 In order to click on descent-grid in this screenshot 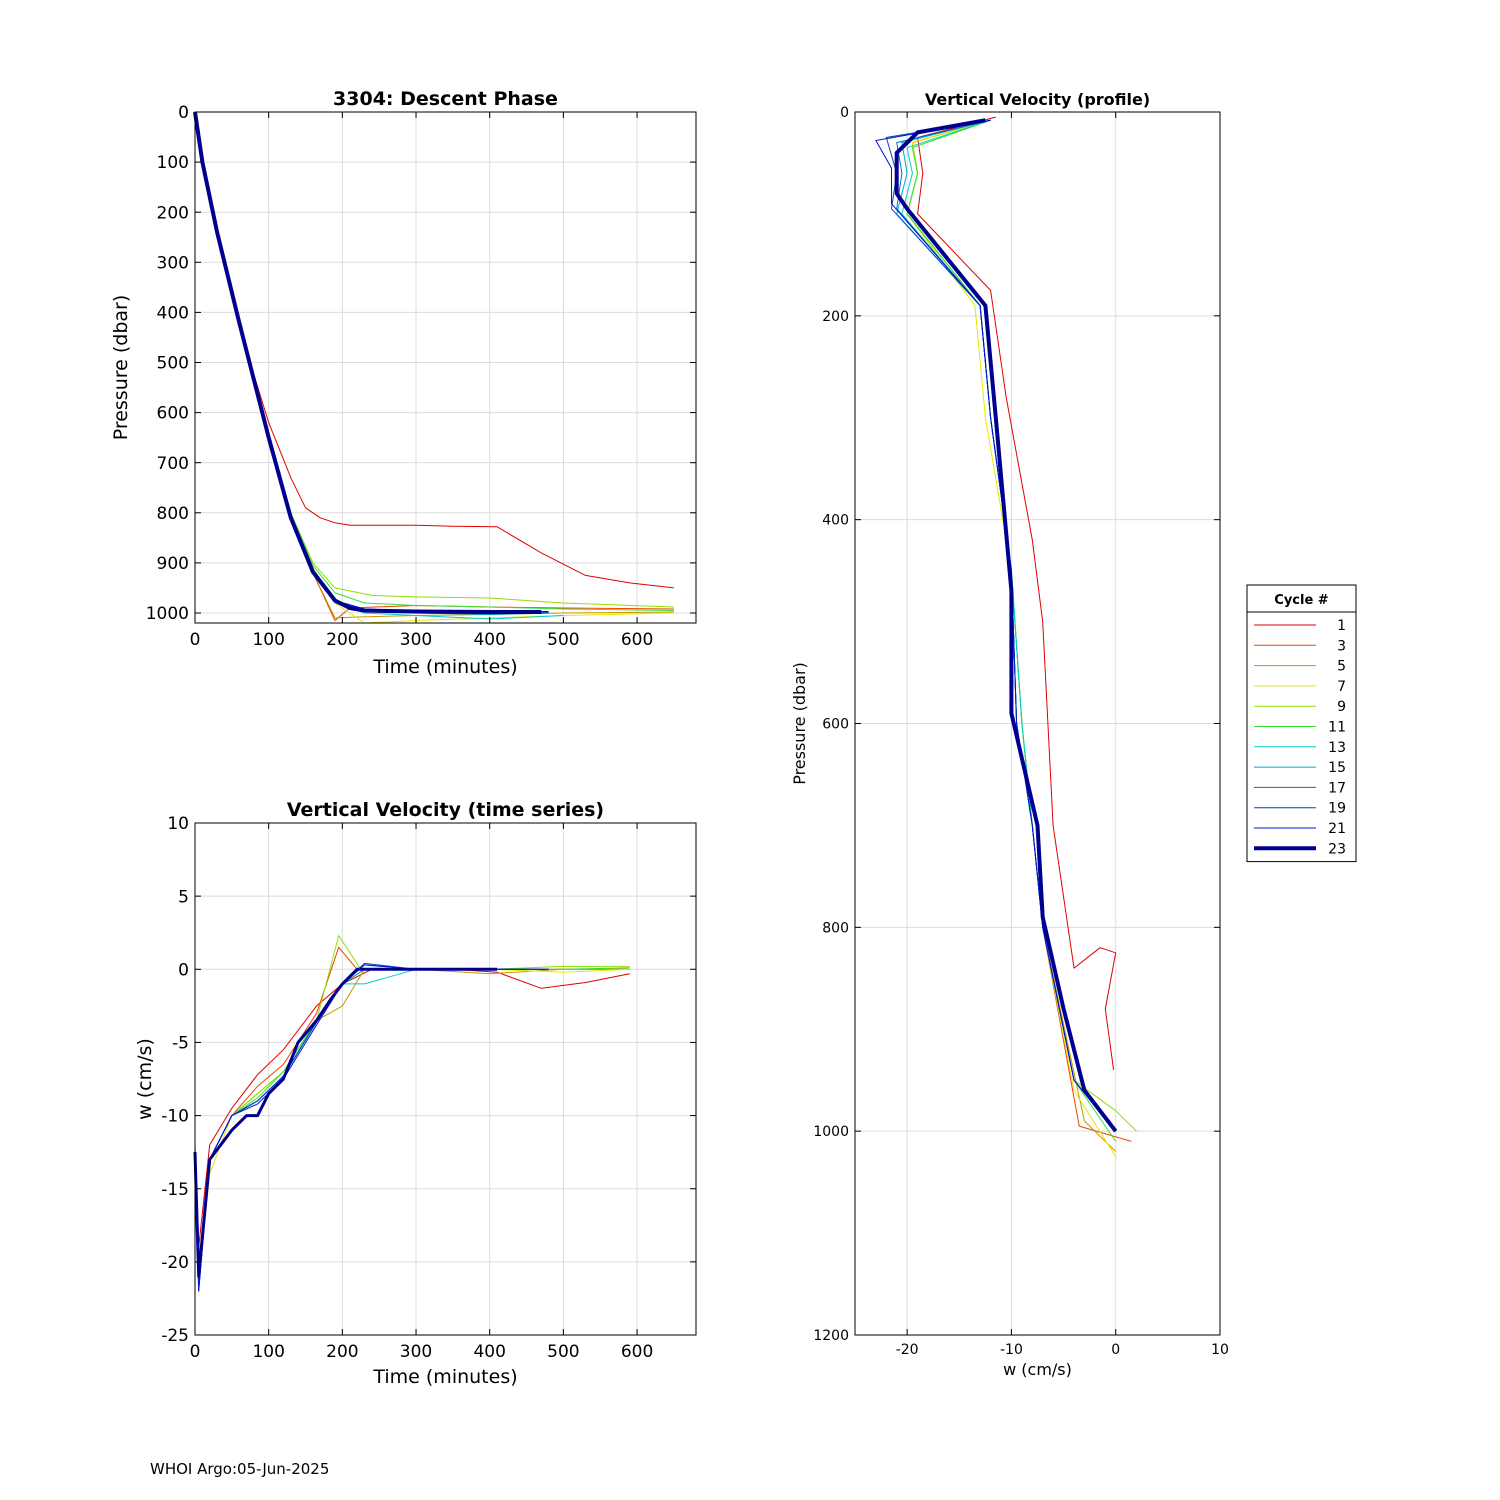, I will do `click(445, 367)`.